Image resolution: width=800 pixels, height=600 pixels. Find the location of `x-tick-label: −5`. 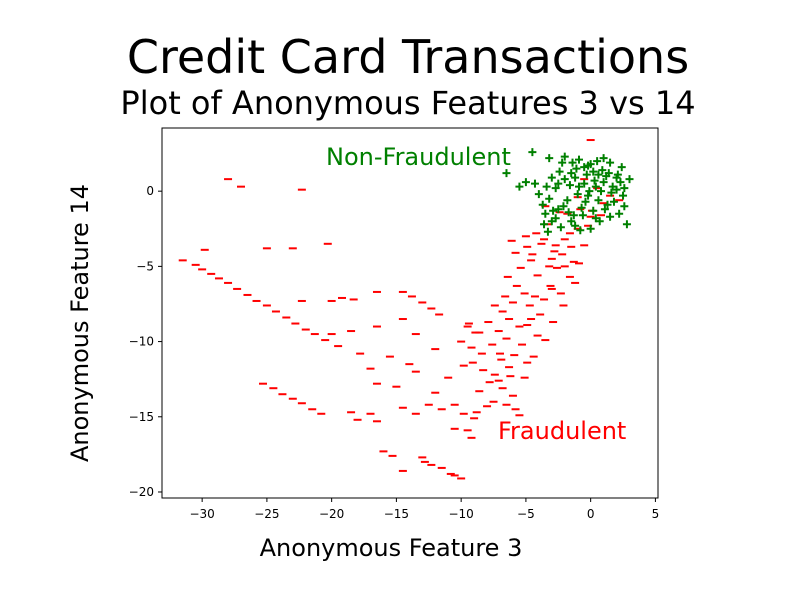

x-tick-label: −5 is located at coordinates (526, 514).